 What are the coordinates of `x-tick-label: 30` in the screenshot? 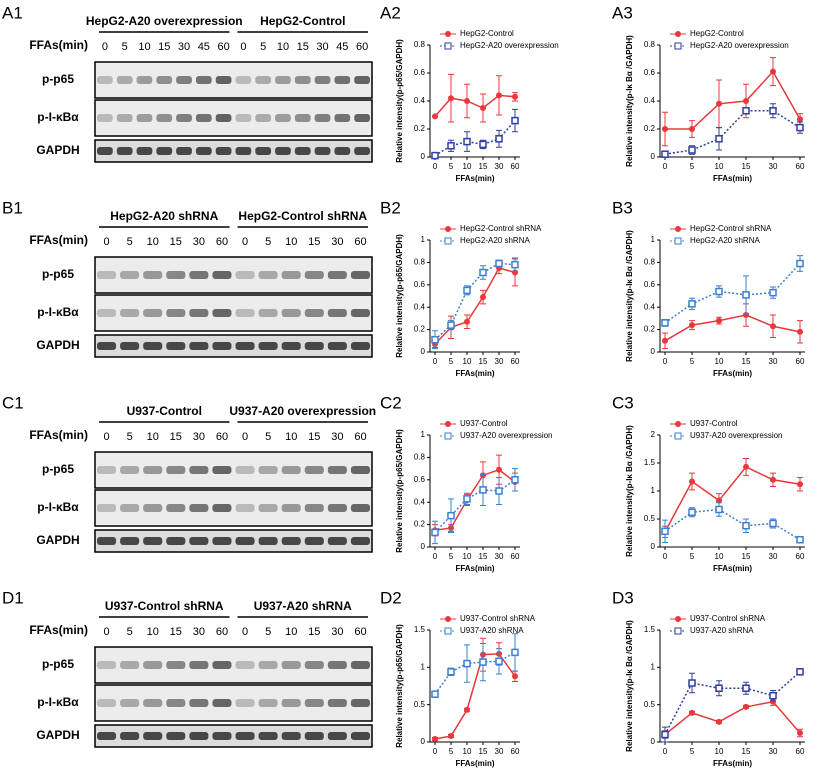 It's located at (499, 751).